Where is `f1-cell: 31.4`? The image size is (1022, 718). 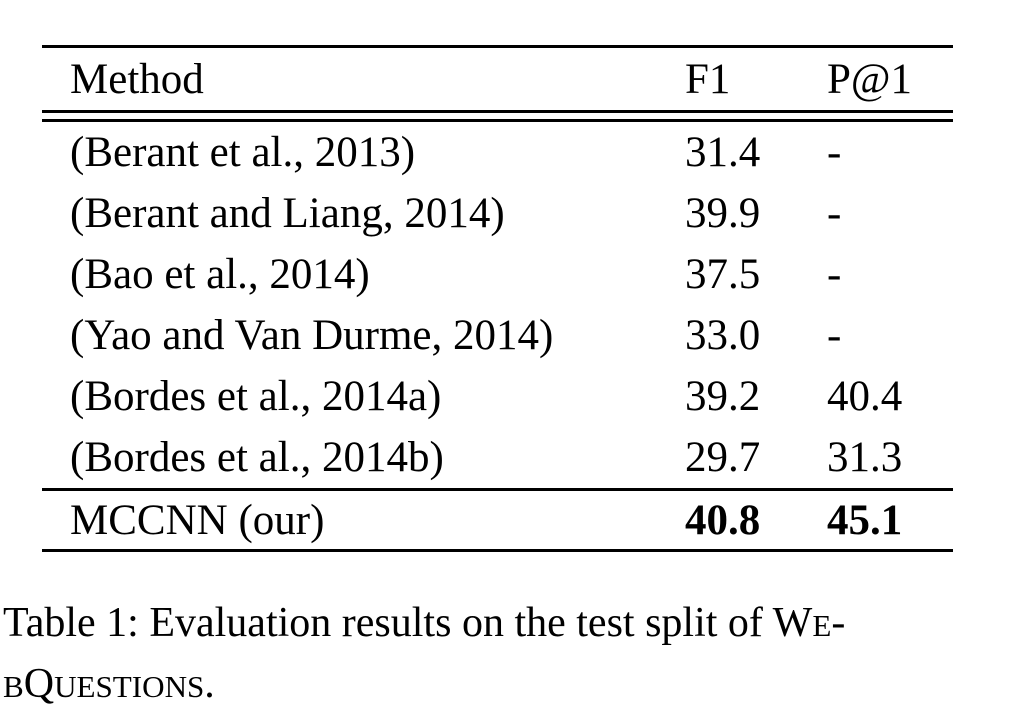
f1-cell: 31.4 is located at coordinates (723, 152).